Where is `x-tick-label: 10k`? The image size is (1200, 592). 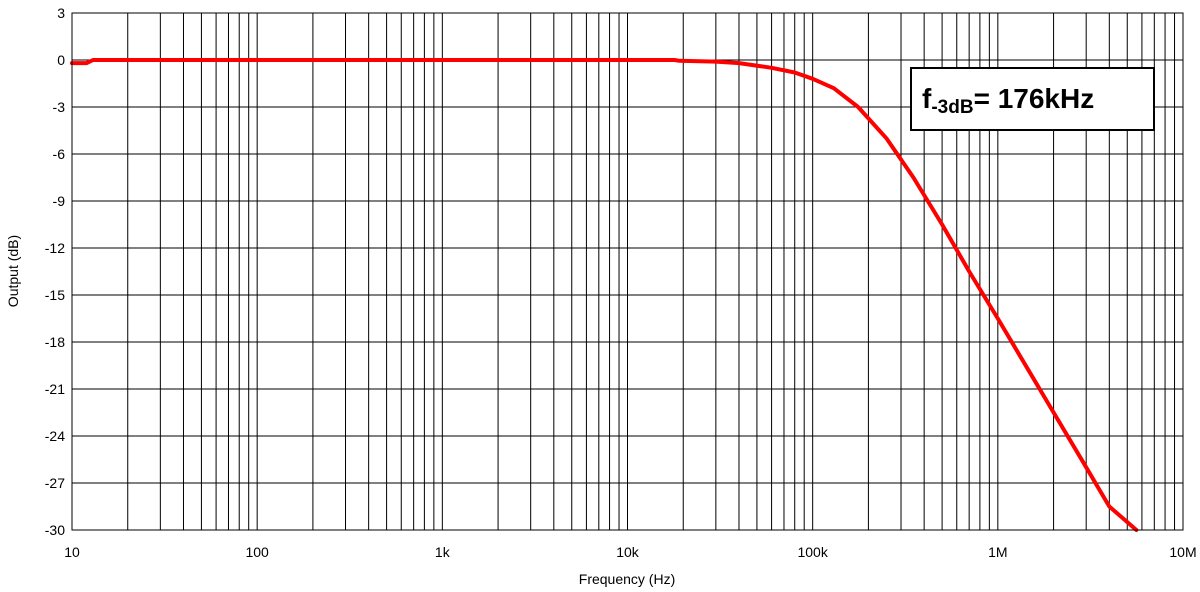
x-tick-label: 10k is located at coordinates (628, 552).